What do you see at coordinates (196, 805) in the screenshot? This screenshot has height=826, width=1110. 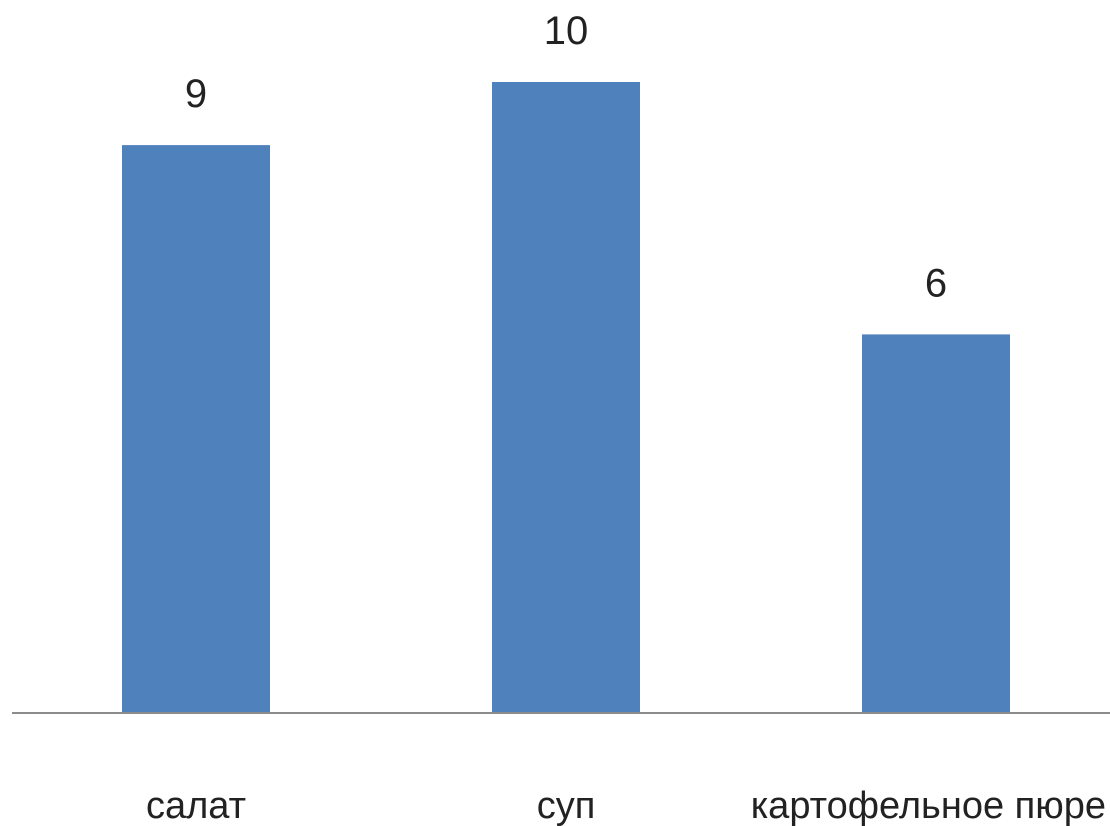 I see `x-tick-label-0: салат` at bounding box center [196, 805].